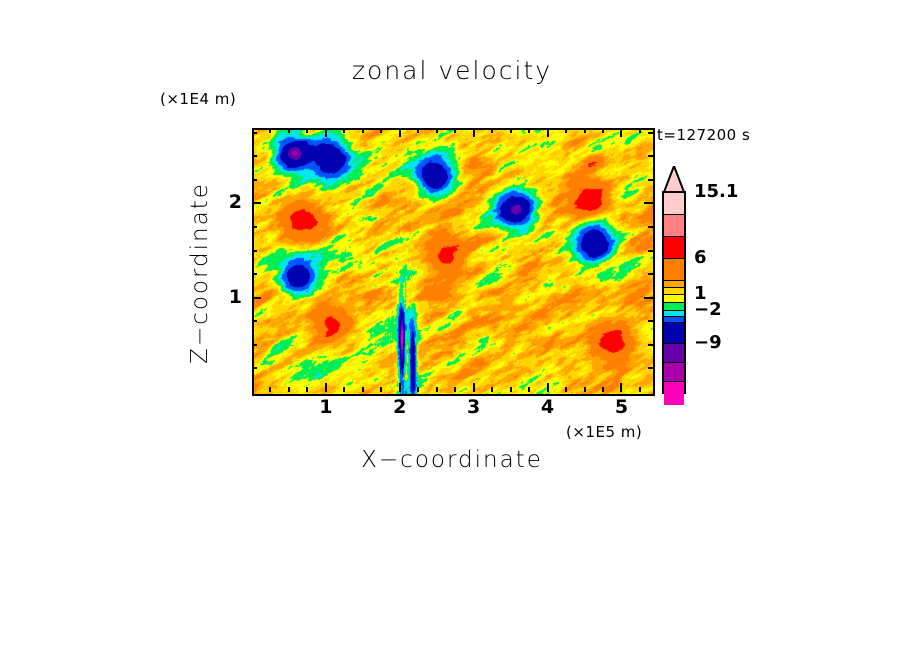 The width and height of the screenshot is (904, 654). What do you see at coordinates (200, 273) in the screenshot?
I see `y-axis-title: Z−coordinate` at bounding box center [200, 273].